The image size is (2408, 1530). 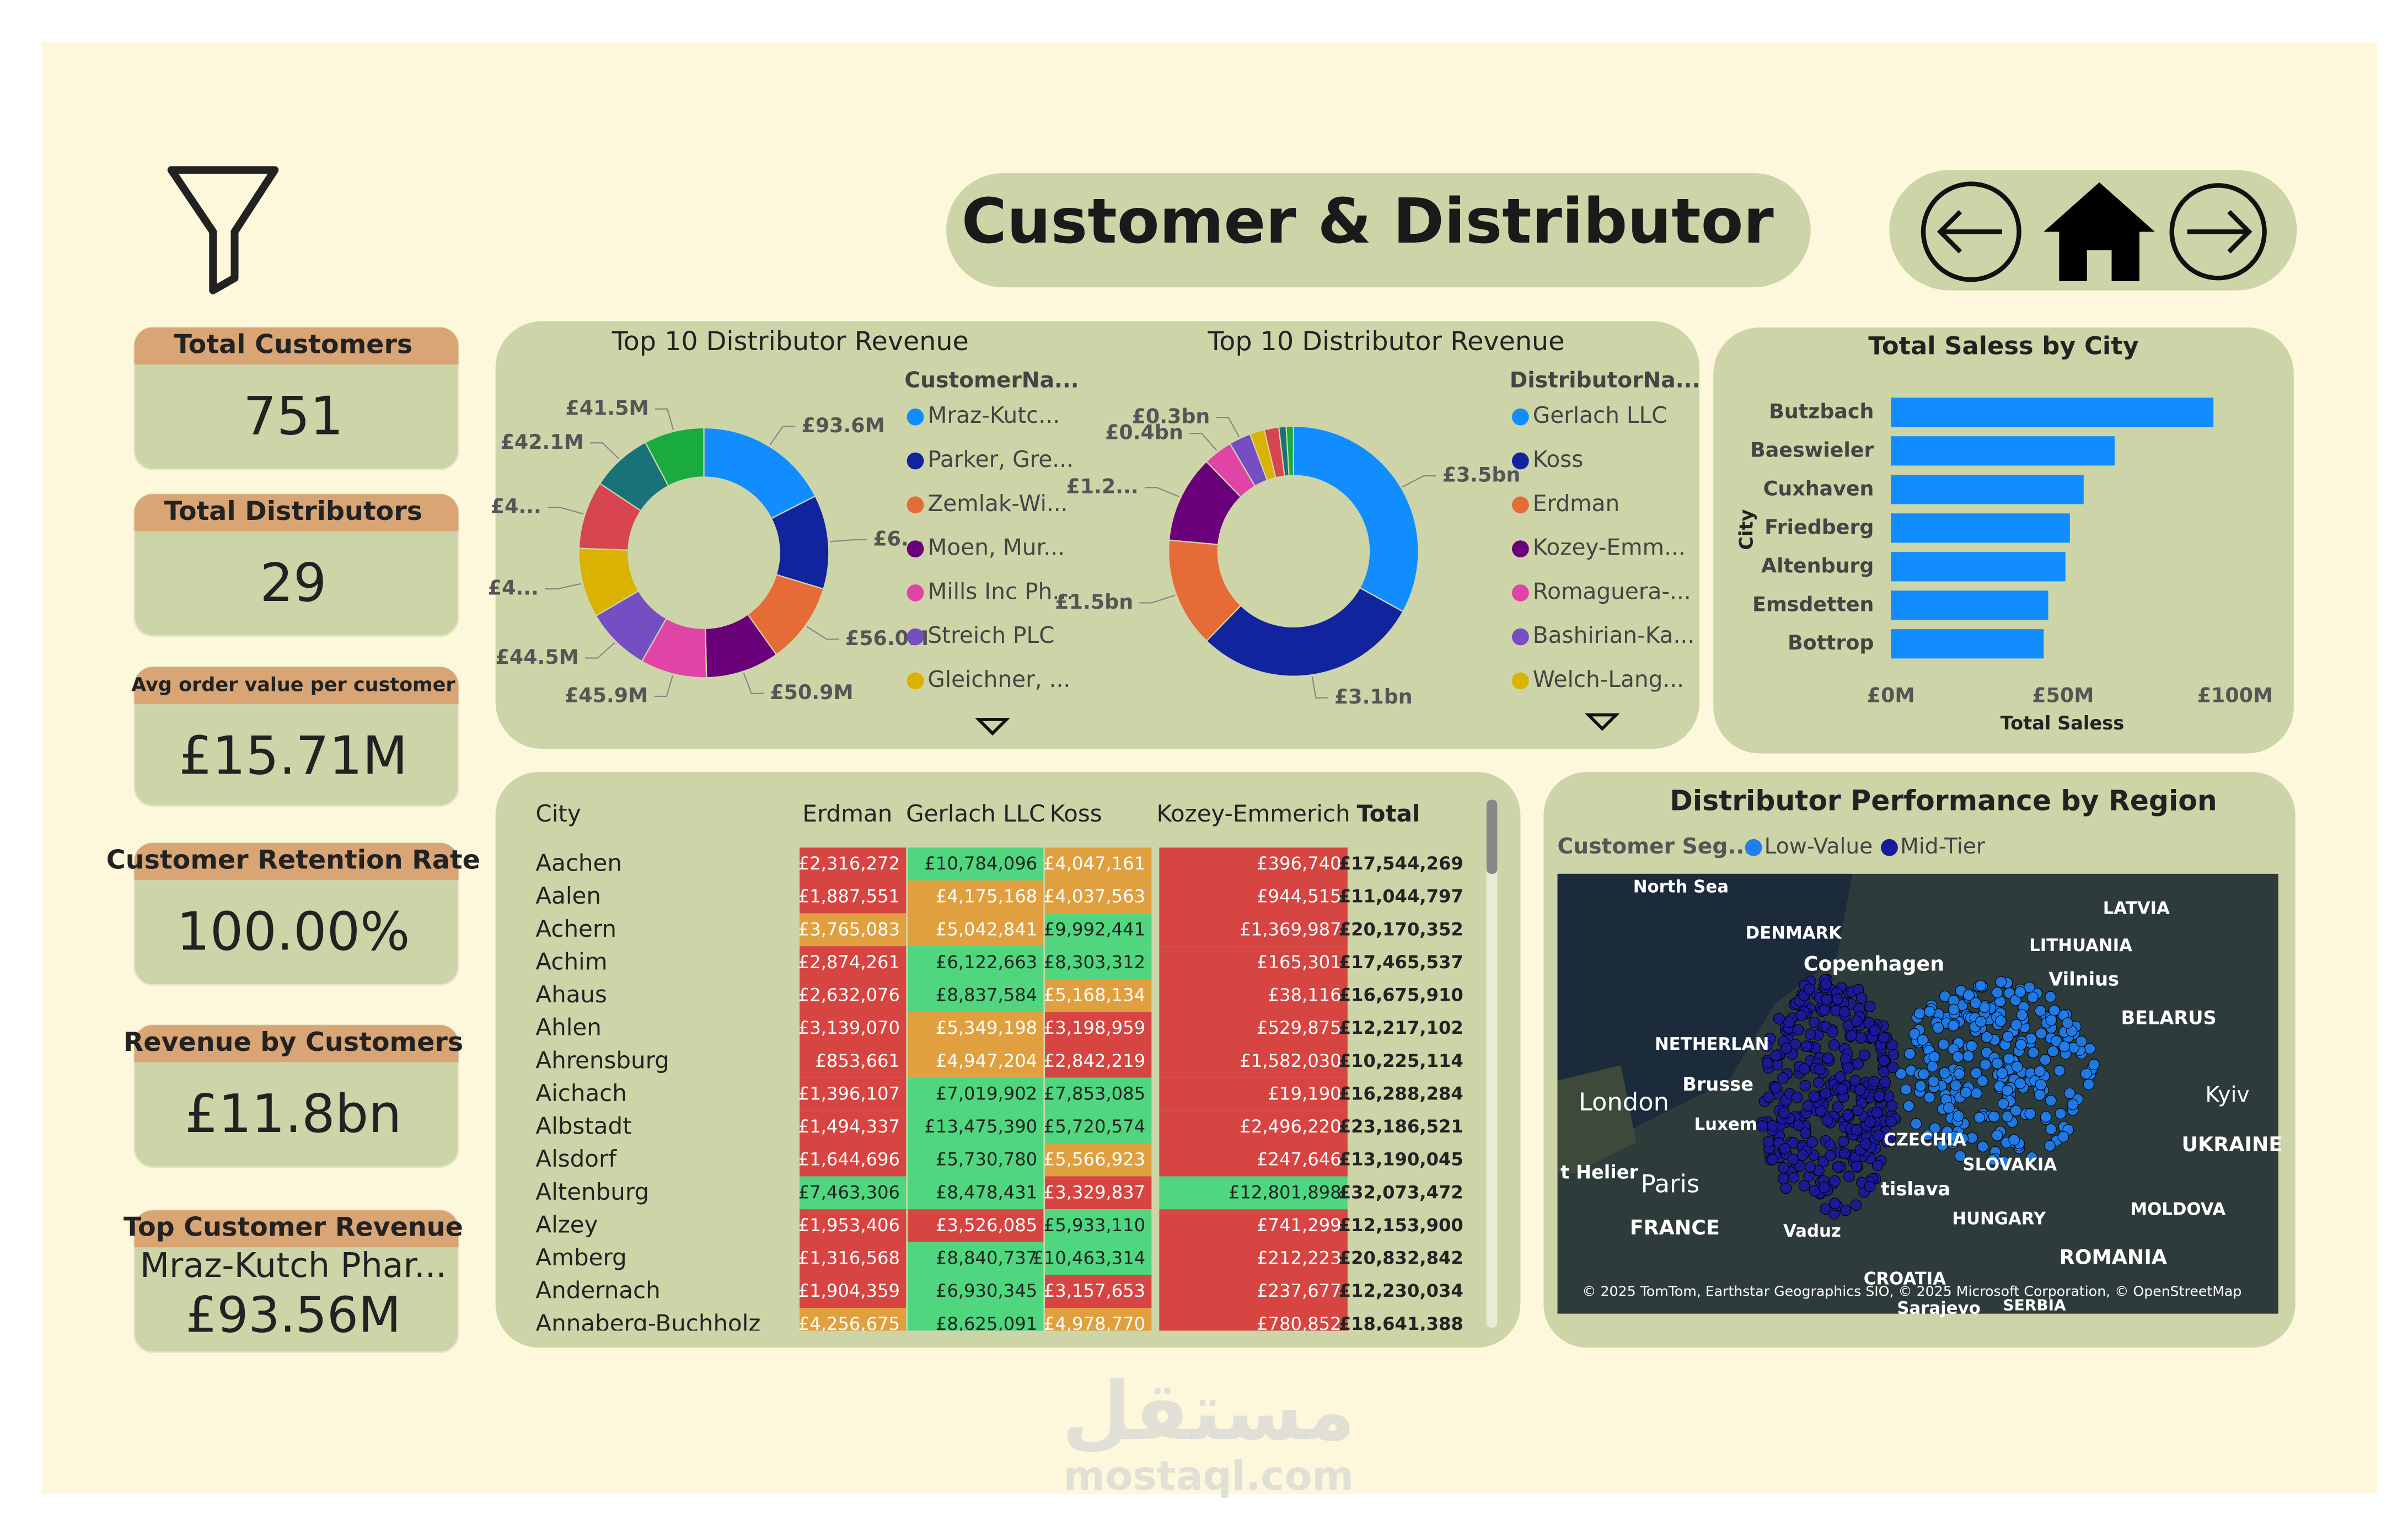 I want to click on cell-value: £10,463,314, so click(x=1088, y=1259).